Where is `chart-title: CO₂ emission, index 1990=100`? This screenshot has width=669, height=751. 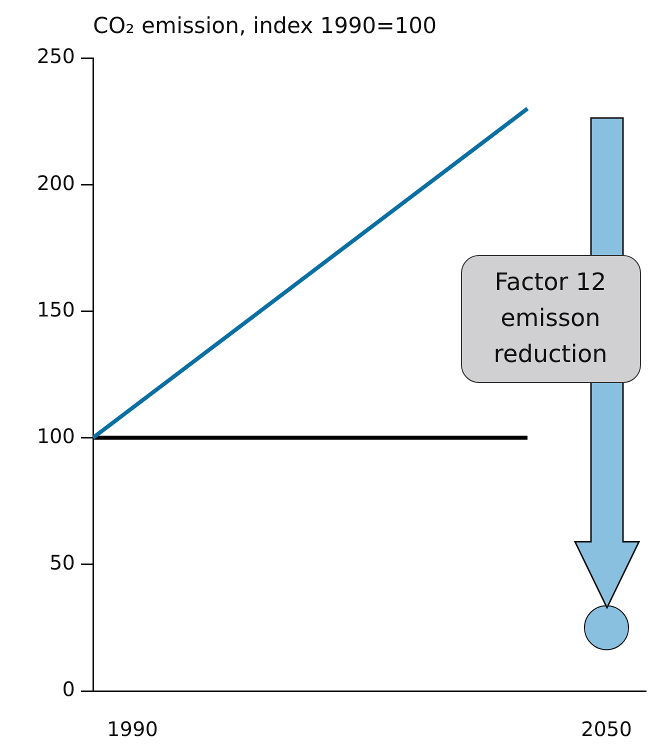 chart-title: CO₂ emission, index 1990=100 is located at coordinates (265, 26).